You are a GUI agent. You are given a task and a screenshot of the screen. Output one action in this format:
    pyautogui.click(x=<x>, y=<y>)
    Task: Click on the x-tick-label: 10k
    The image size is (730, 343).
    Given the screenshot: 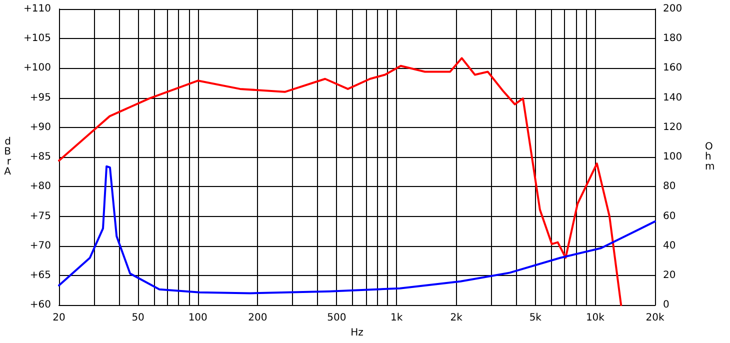 What is the action you would take?
    pyautogui.click(x=595, y=318)
    